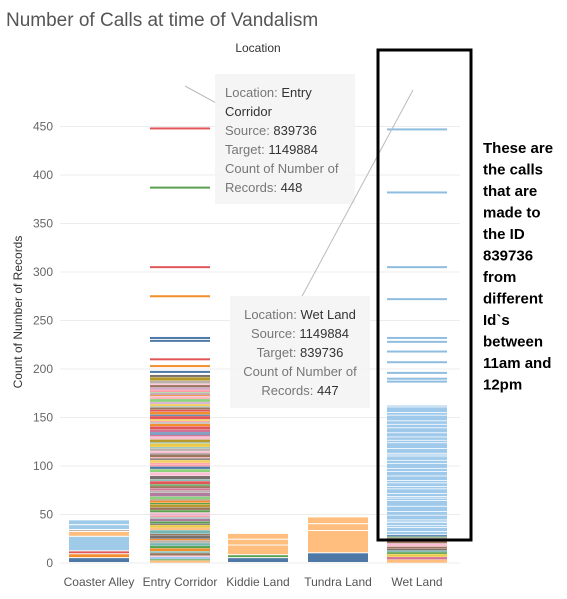 This screenshot has width=567, height=599. I want to click on annotation-line: Id`s, so click(496, 320).